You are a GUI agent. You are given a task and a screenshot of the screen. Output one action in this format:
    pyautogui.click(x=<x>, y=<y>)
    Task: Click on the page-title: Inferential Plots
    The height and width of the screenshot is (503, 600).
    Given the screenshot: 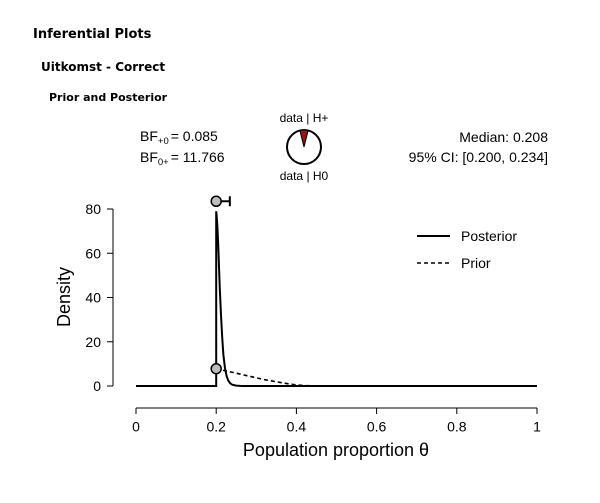 What is the action you would take?
    pyautogui.click(x=92, y=34)
    